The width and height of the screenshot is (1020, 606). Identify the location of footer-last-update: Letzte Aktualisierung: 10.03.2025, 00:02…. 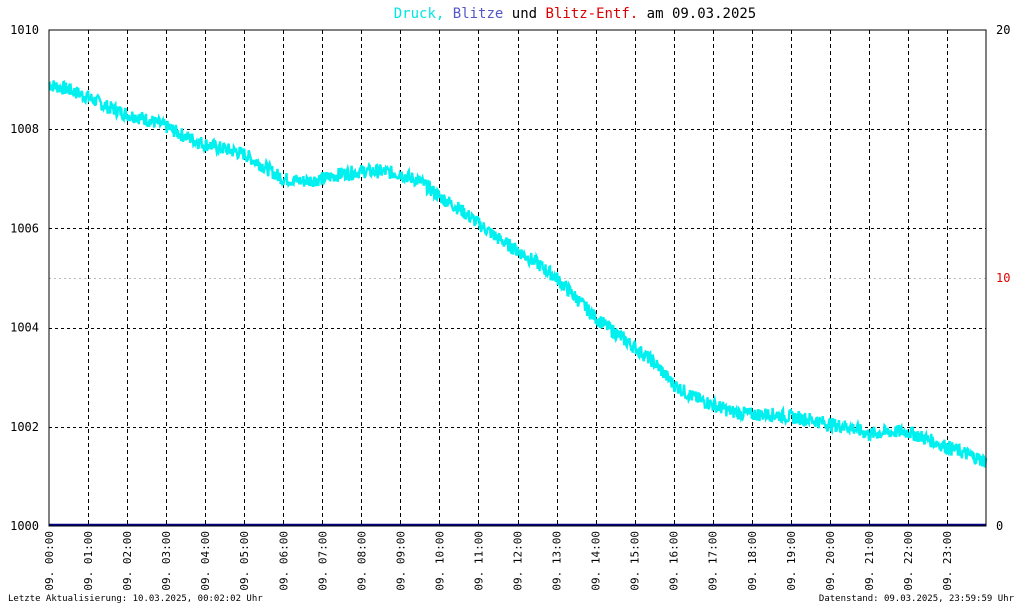
(135, 599).